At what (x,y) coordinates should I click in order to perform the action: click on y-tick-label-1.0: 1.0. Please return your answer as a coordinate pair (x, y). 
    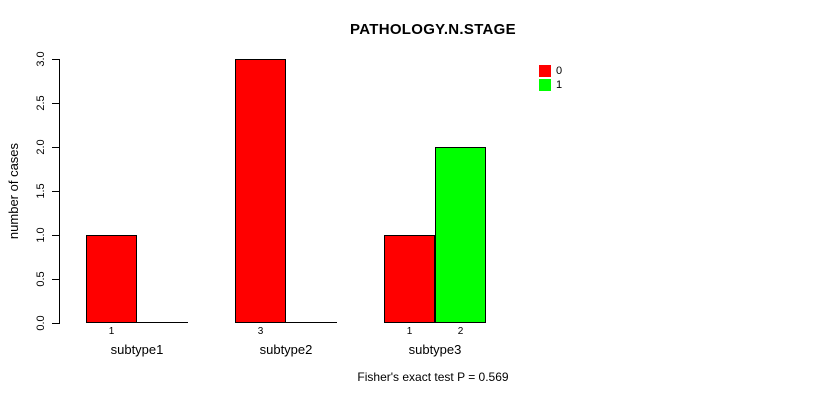
    Looking at the image, I should click on (41, 235).